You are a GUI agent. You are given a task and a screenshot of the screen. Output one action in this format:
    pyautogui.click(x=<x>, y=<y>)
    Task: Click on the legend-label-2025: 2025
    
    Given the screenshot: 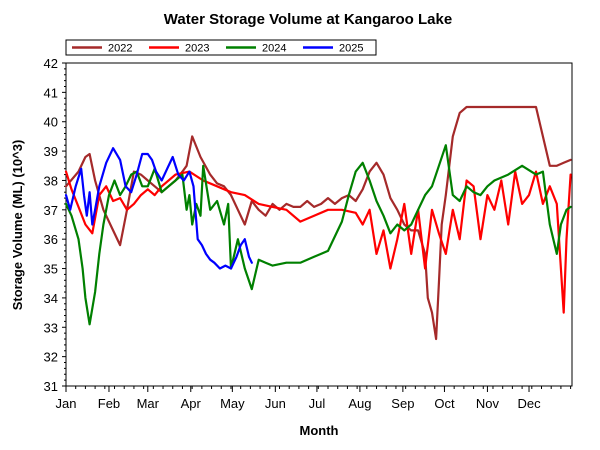 What is the action you would take?
    pyautogui.click(x=351, y=49)
    